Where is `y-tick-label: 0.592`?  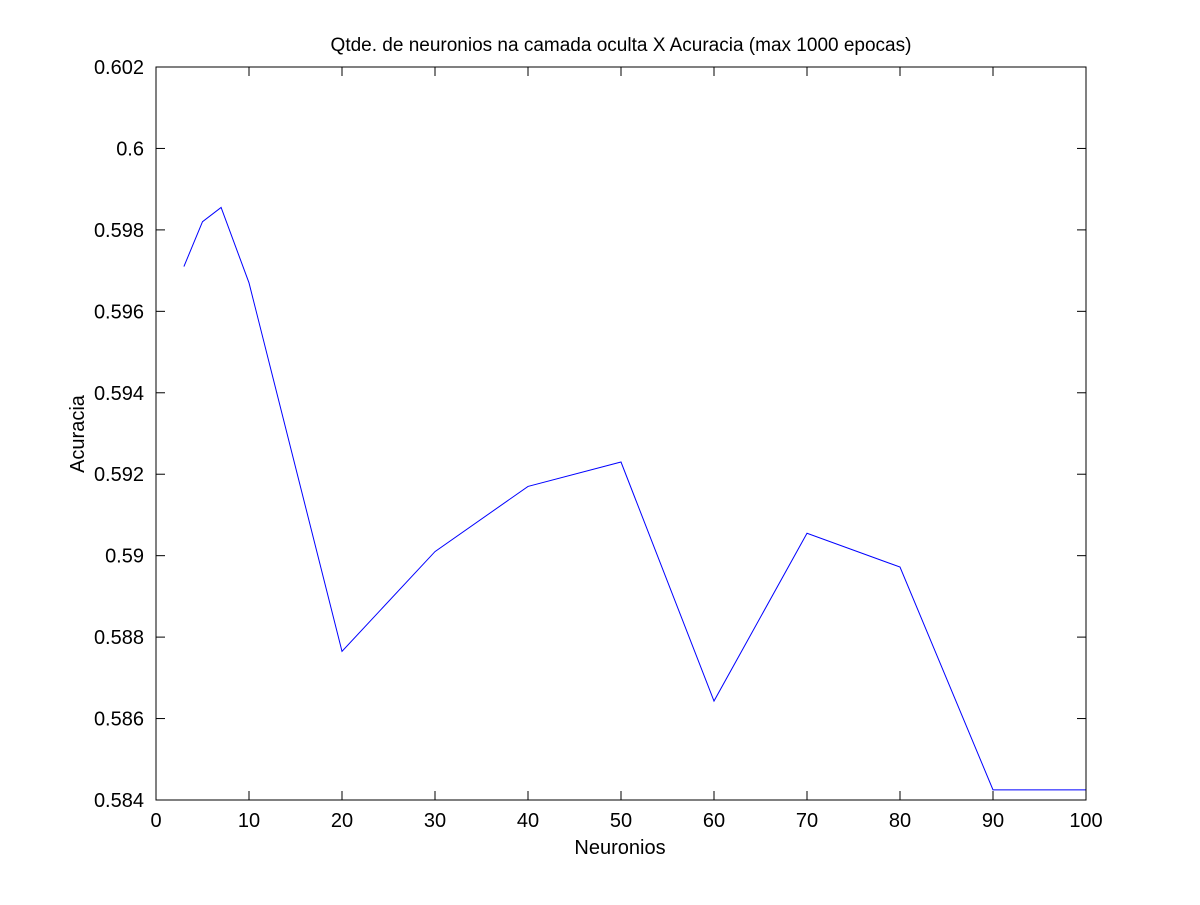 y-tick-label: 0.592 is located at coordinates (119, 475).